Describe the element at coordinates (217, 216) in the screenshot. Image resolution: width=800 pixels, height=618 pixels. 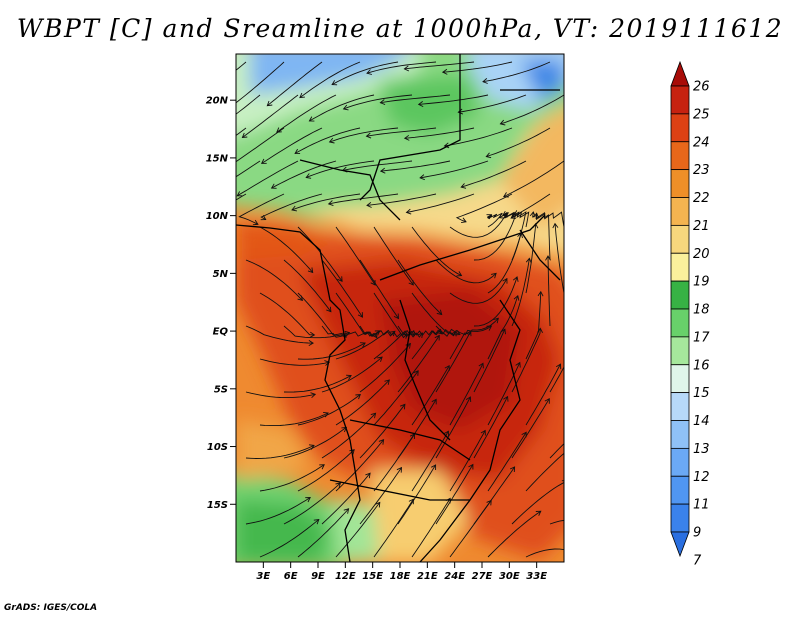
I see `lat-tick-label: 10N` at that location.